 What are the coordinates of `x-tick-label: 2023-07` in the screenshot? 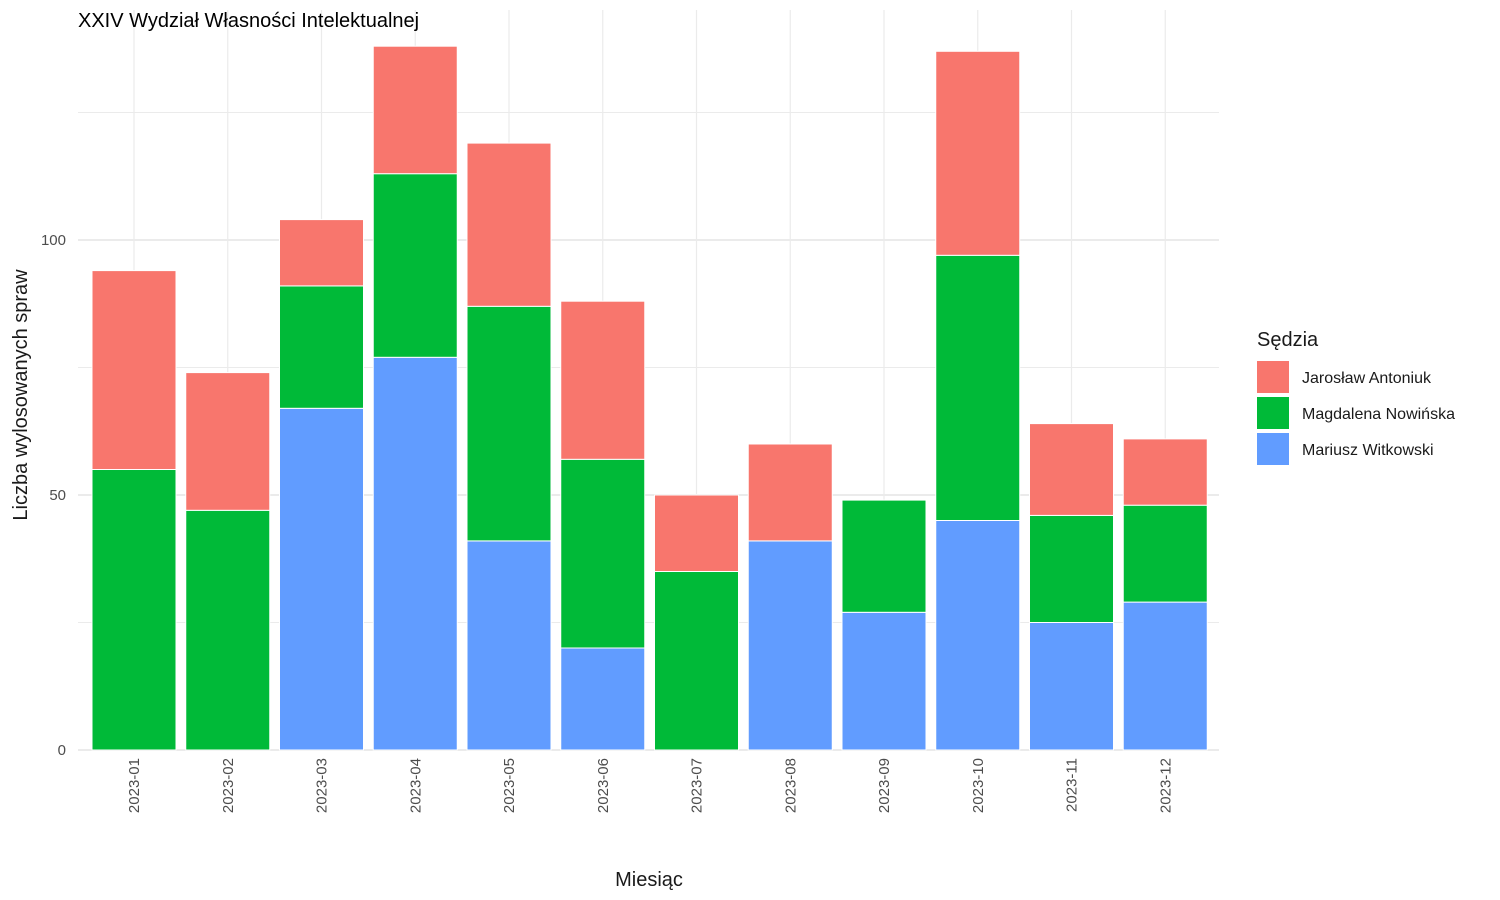 It's located at (697, 785).